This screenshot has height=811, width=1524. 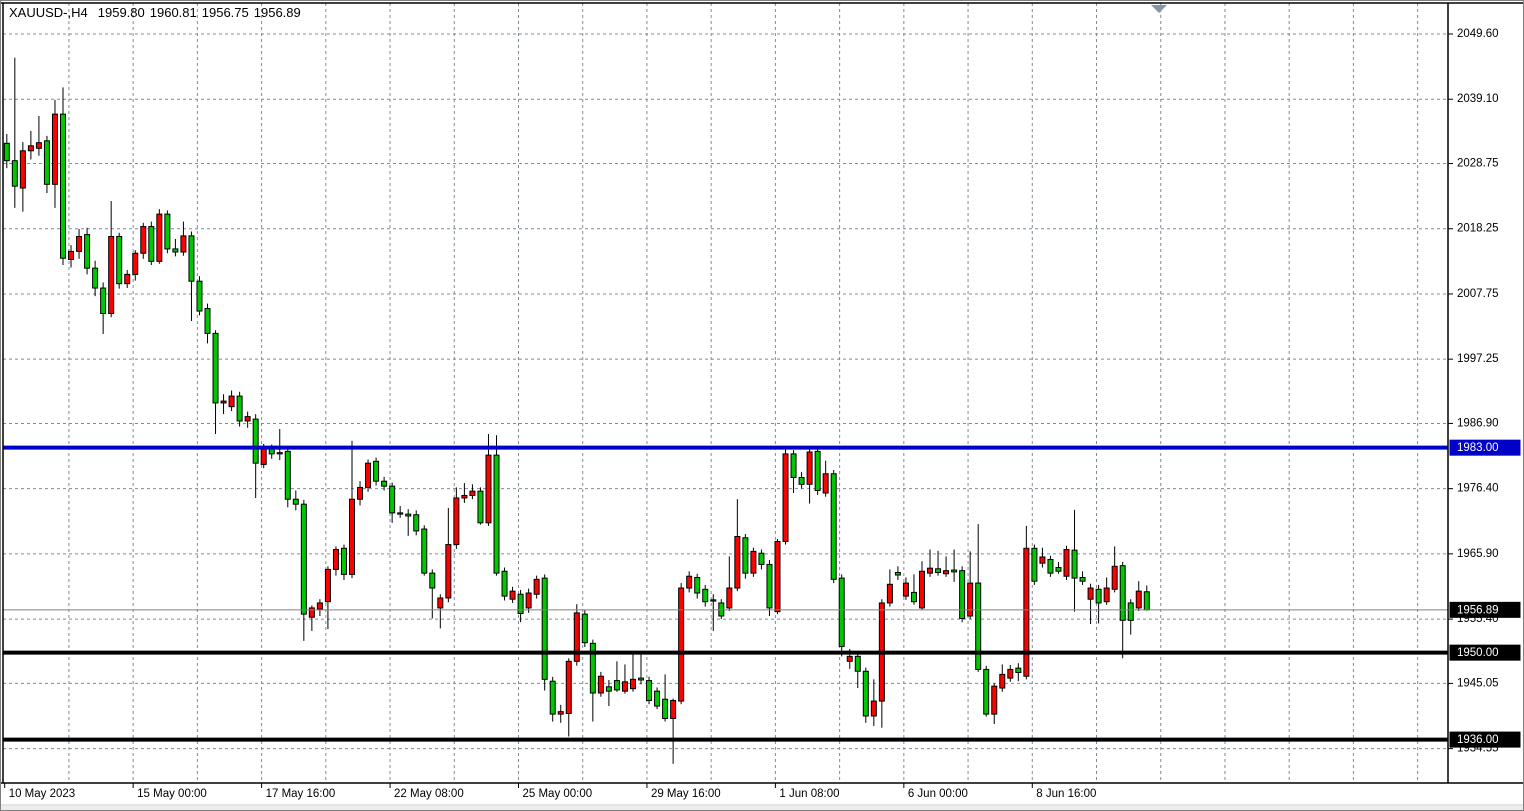 What do you see at coordinates (557, 794) in the screenshot?
I see `time-axis-label: 25 May 00:00` at bounding box center [557, 794].